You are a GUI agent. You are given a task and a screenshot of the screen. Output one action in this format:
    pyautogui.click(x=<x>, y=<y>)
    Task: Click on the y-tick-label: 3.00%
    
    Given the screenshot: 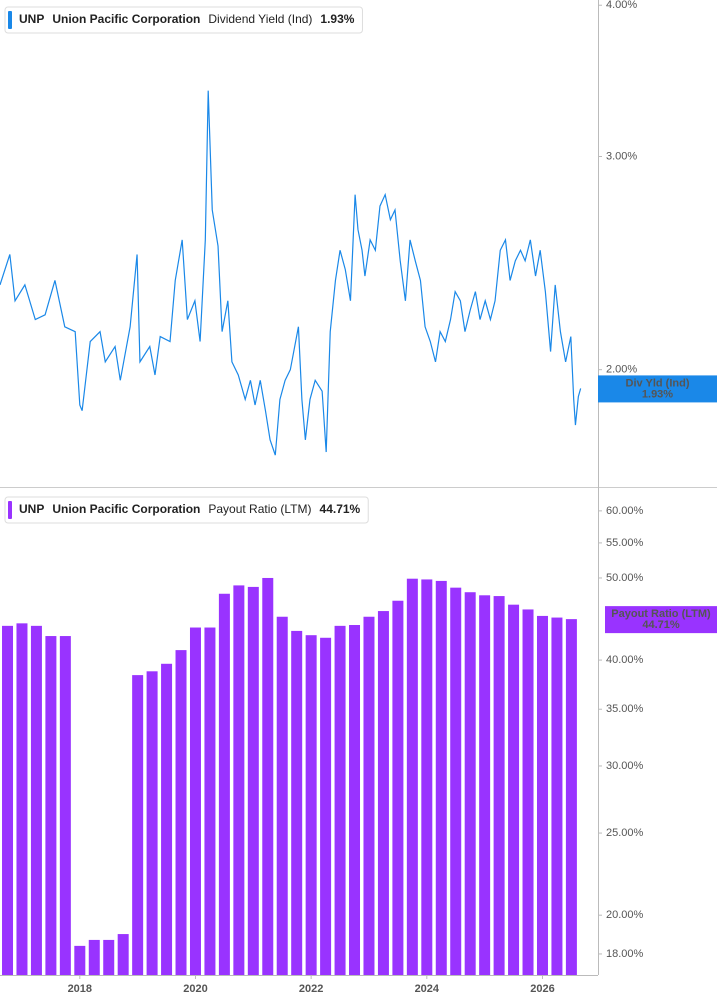 What is the action you would take?
    pyautogui.click(x=621, y=156)
    